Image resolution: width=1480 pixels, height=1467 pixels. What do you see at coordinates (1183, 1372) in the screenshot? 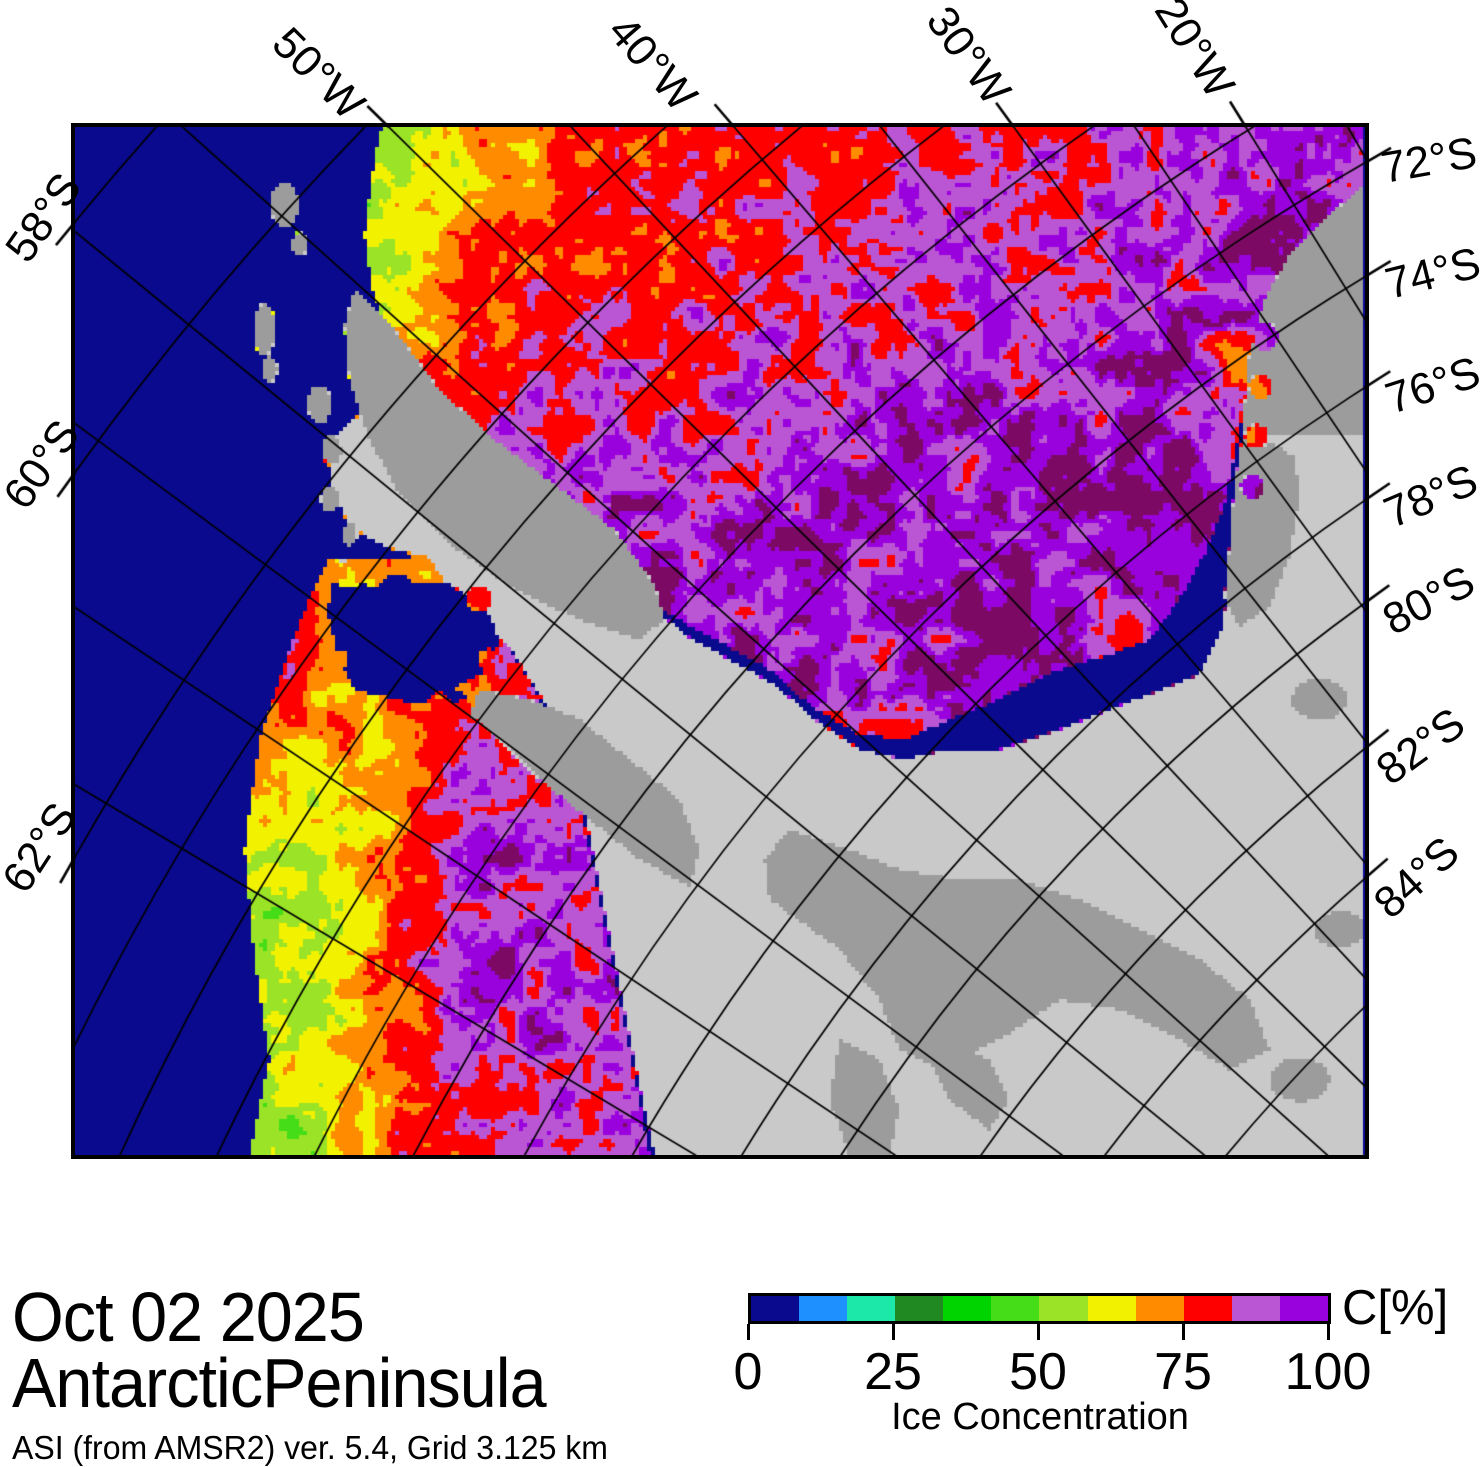
I see `colorbar-tick-label: 75` at bounding box center [1183, 1372].